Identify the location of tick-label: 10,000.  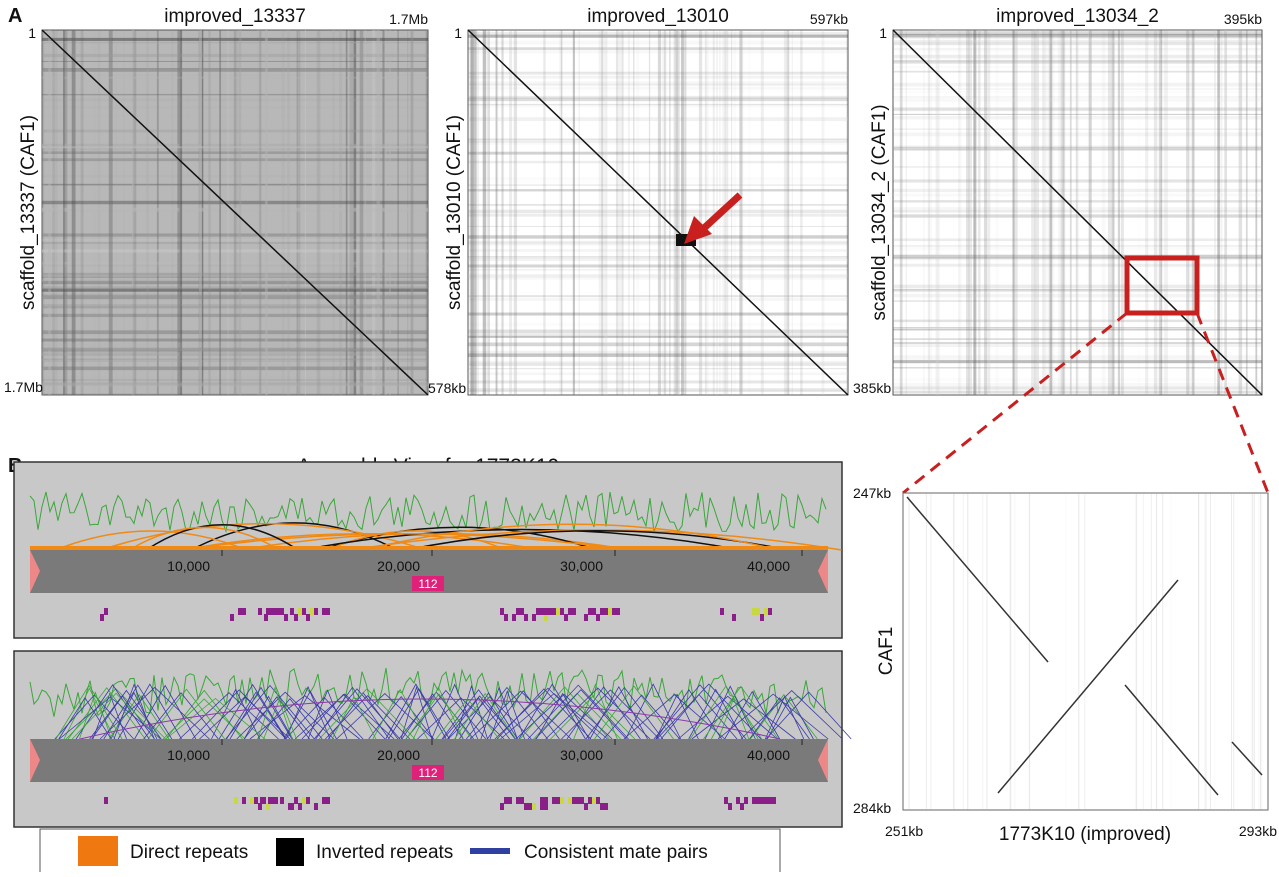
(188, 755).